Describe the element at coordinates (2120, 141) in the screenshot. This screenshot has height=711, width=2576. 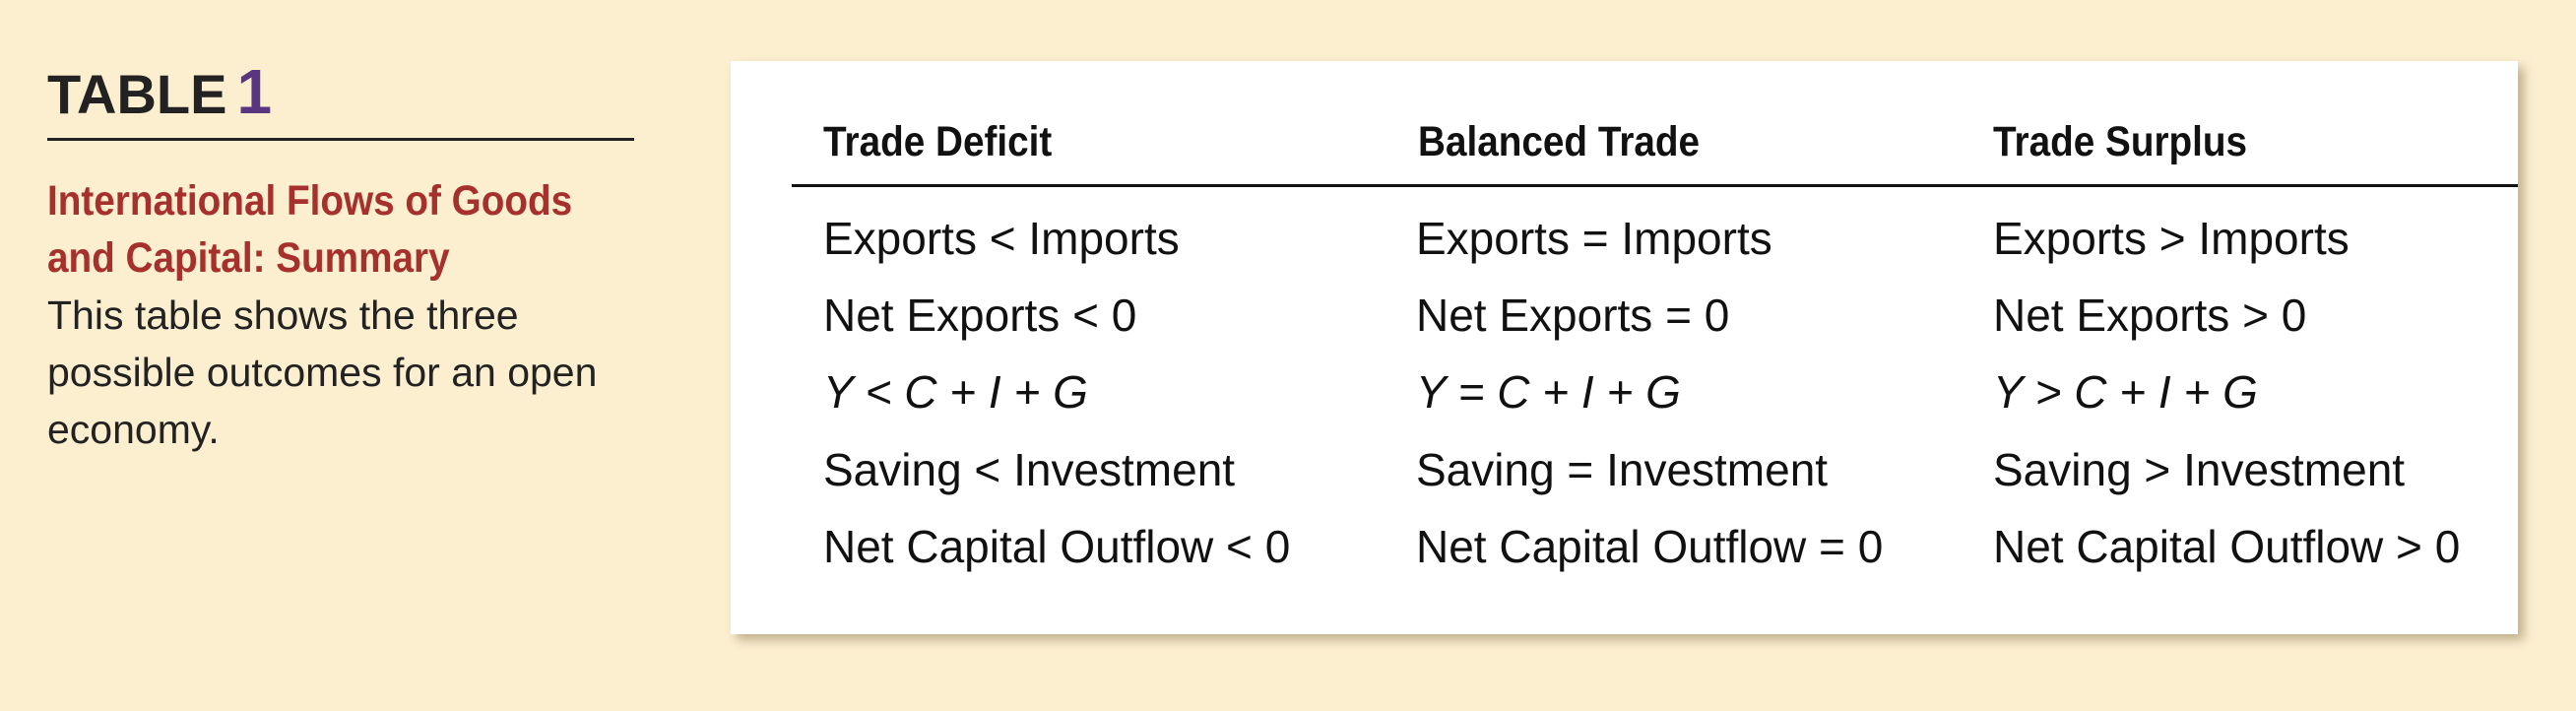
I see `header-trade-surplus: Trade Surplus` at that location.